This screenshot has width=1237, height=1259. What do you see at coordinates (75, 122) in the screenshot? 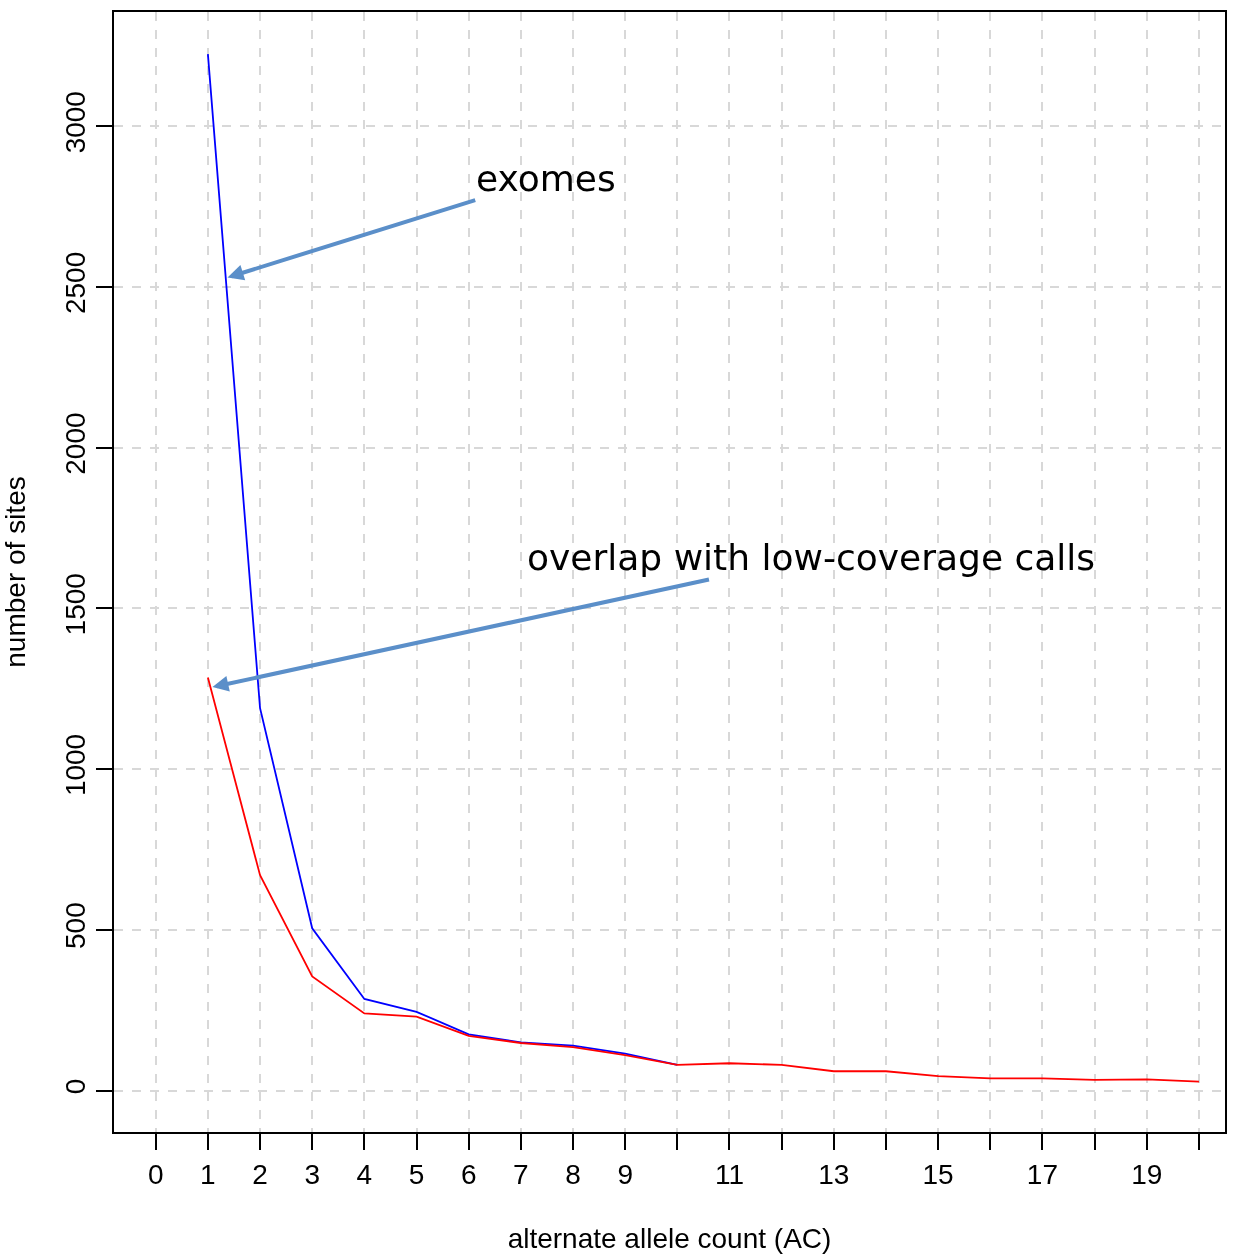
I see `y-tick-label: 3000` at bounding box center [75, 122].